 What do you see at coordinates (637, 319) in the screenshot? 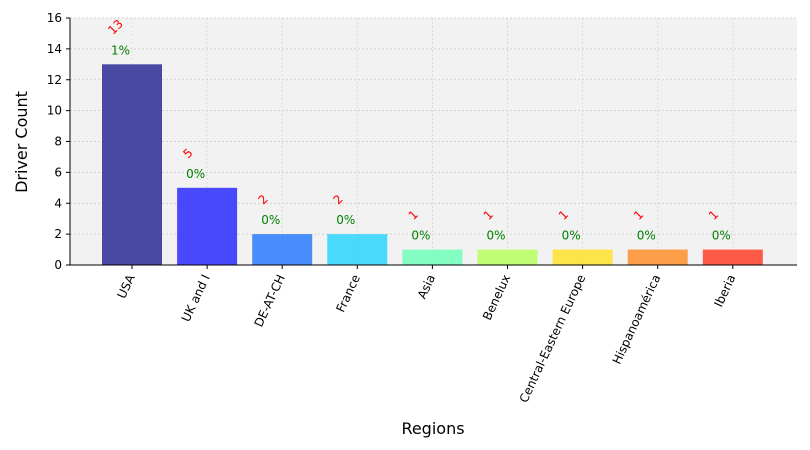
I see `x-tick-label: Hispanoamérica` at bounding box center [637, 319].